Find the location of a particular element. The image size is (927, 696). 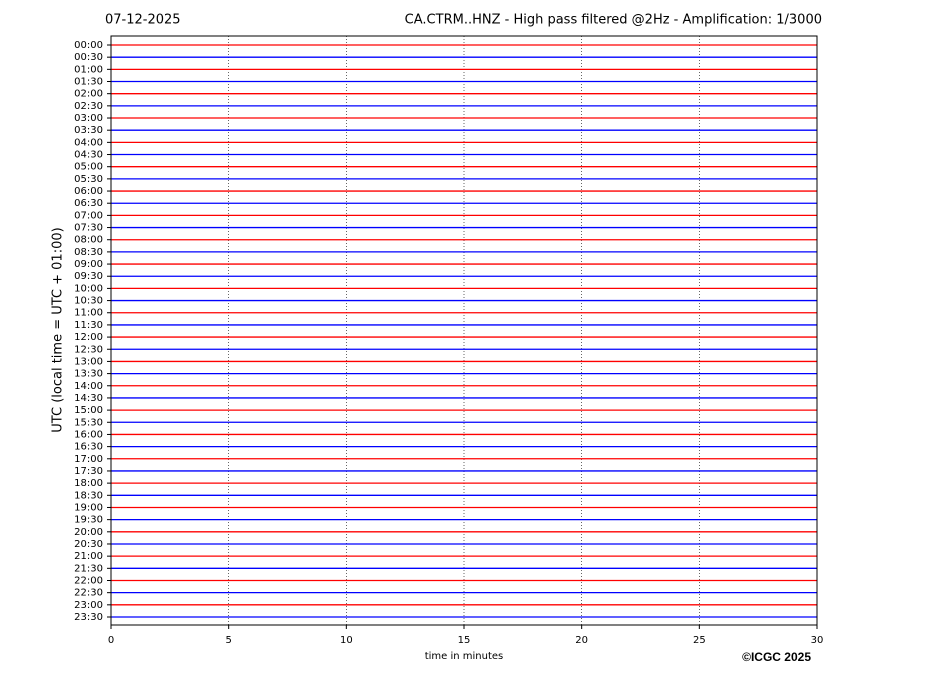

y-tick-label: 22:30 is located at coordinates (88, 593).